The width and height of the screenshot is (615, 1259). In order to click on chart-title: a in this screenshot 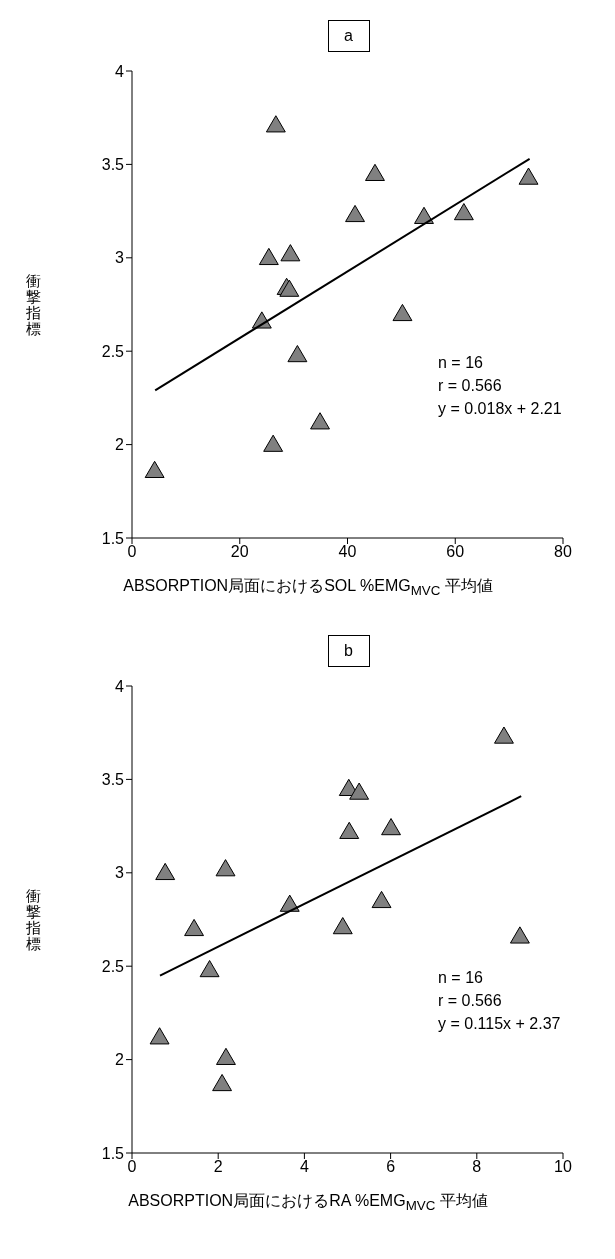, I will do `click(348, 36)`.